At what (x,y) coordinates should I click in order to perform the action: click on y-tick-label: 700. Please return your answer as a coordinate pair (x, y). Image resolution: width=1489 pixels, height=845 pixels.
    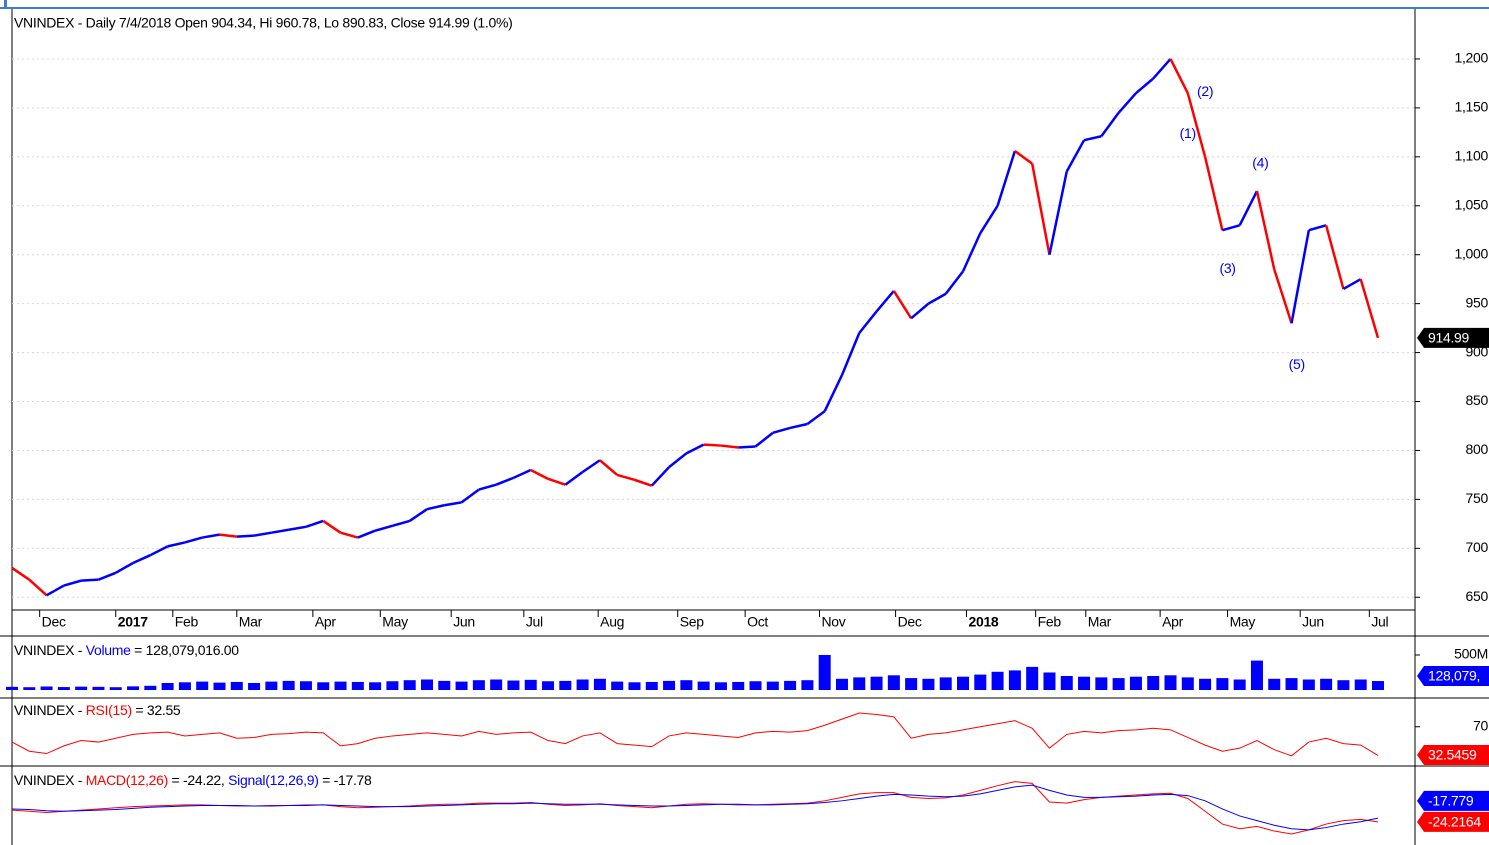
    Looking at the image, I should click on (1477, 547).